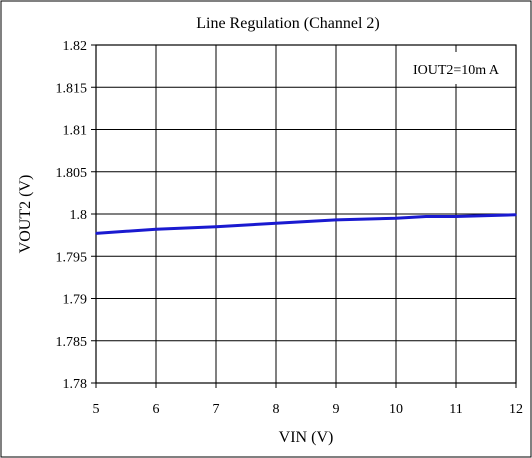  I want to click on y-tick-label: 1.815, so click(72, 88).